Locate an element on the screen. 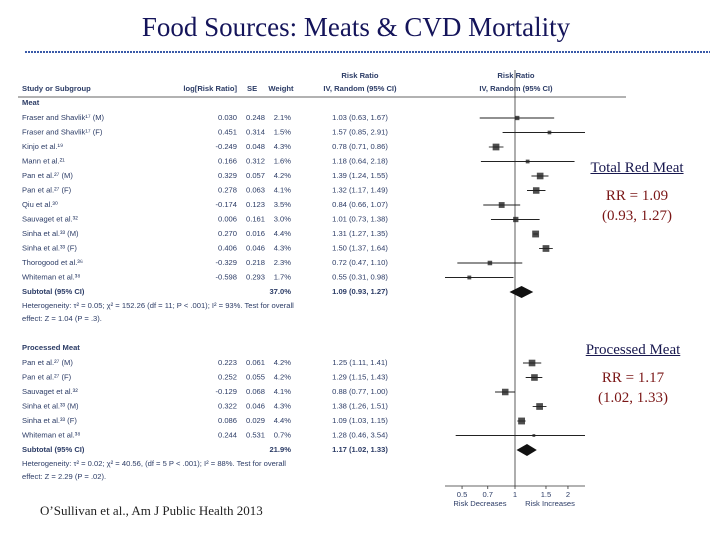  study-name: Thorogood et al.³⁶ is located at coordinates (52, 262).